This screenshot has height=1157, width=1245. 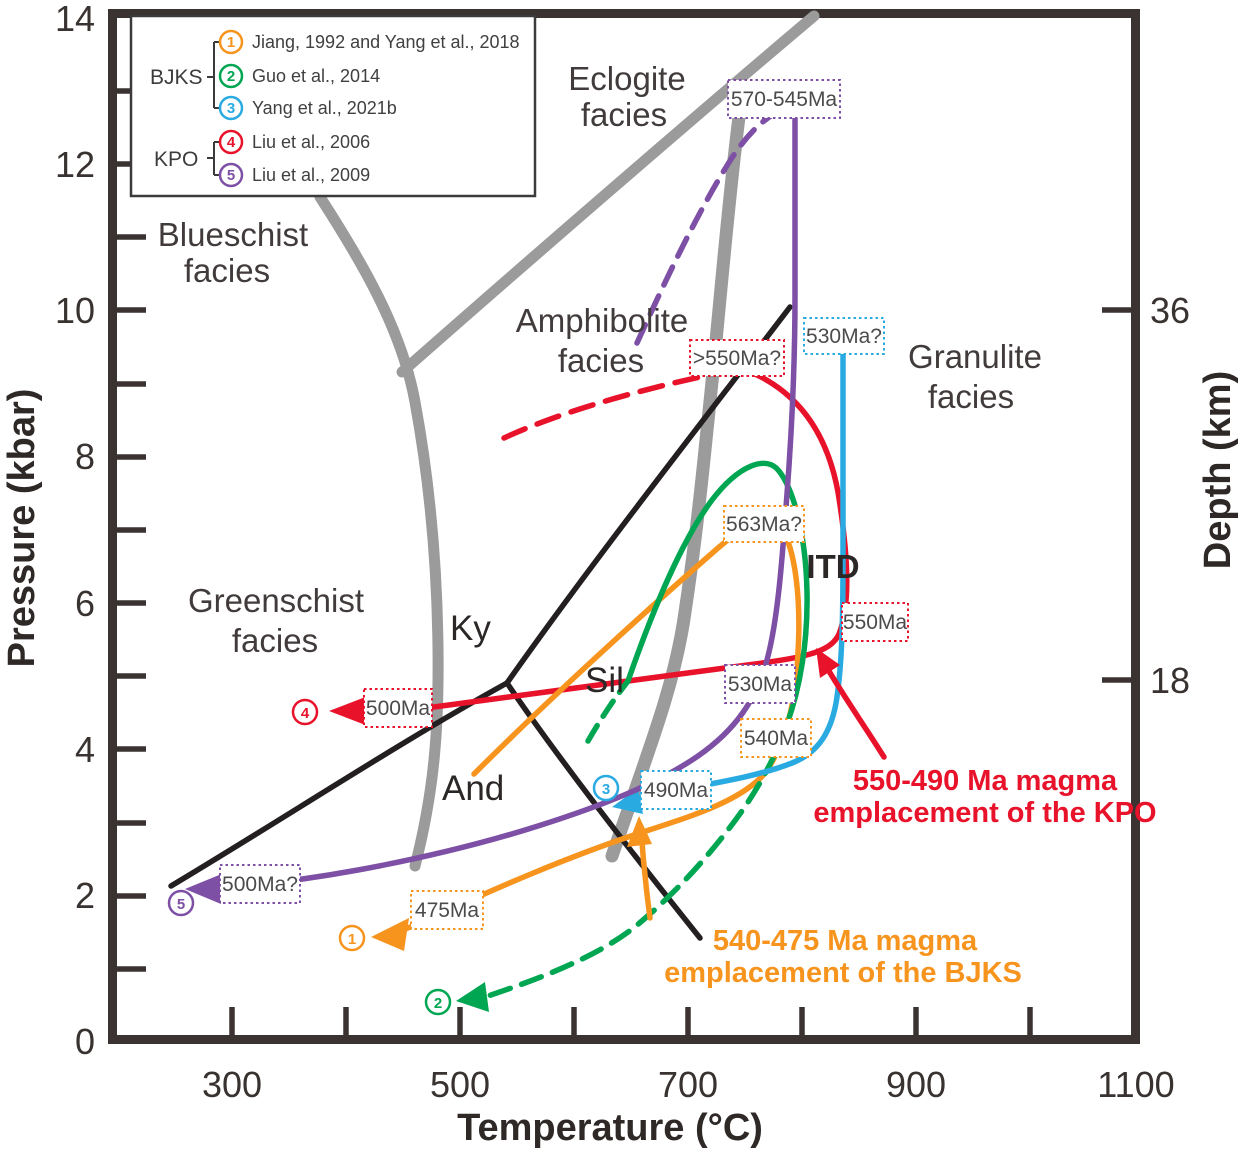 I want to click on red-path-arrowhead, so click(x=348, y=711).